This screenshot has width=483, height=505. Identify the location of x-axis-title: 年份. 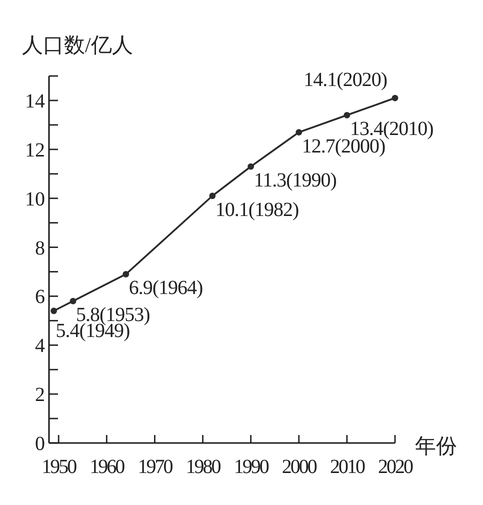
(436, 446).